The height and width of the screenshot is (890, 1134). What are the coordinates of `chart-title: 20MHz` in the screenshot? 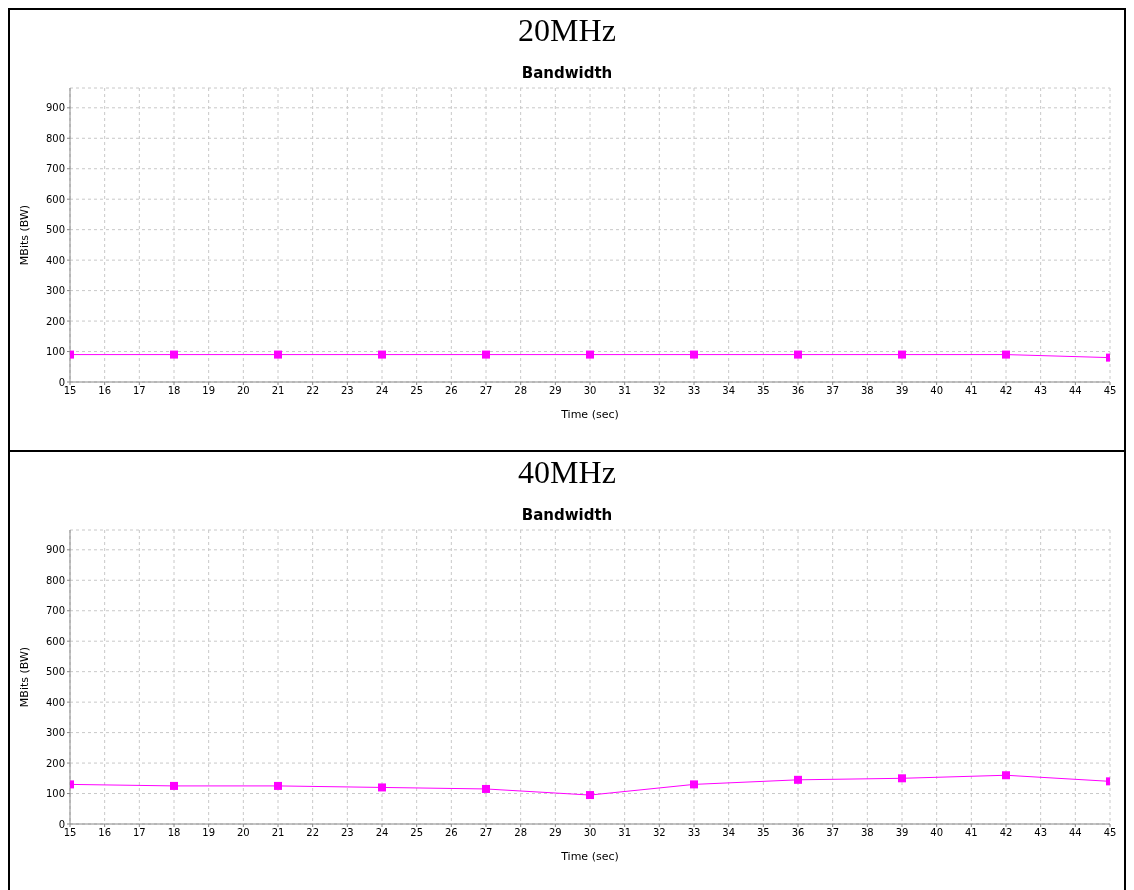 It's located at (567, 30).